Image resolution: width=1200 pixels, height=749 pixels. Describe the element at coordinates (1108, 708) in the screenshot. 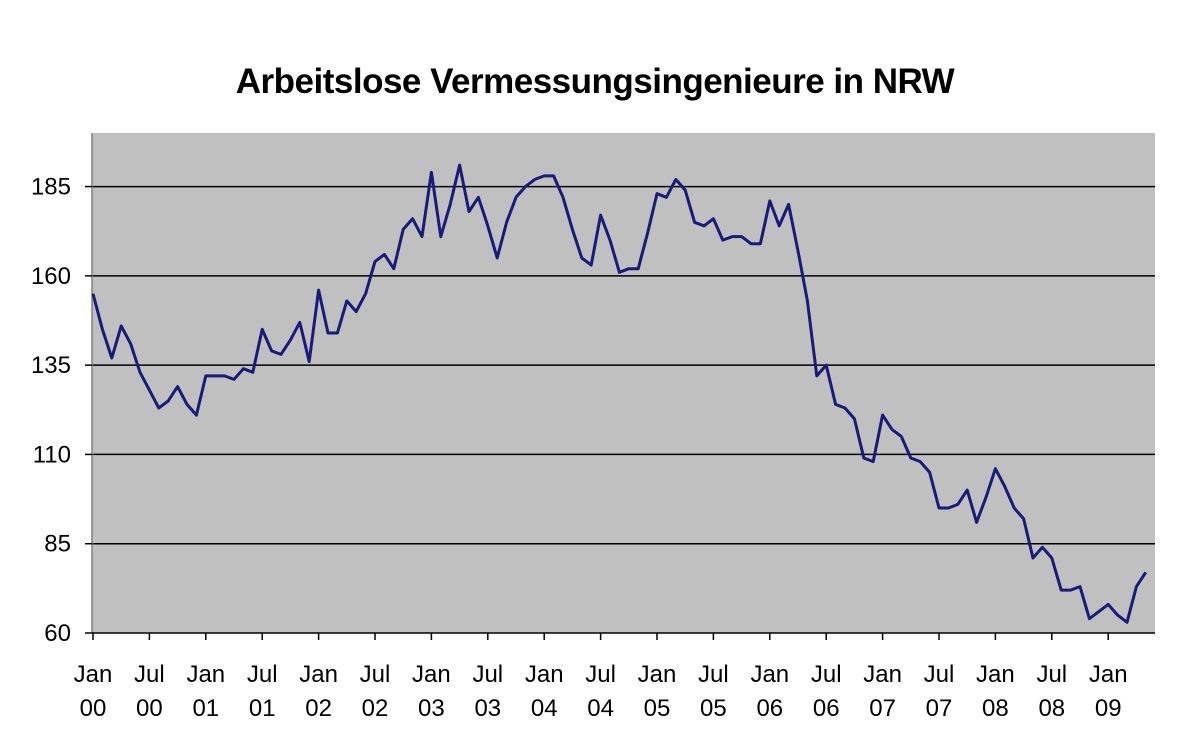

I see `x-tick-label-year: 09` at that location.